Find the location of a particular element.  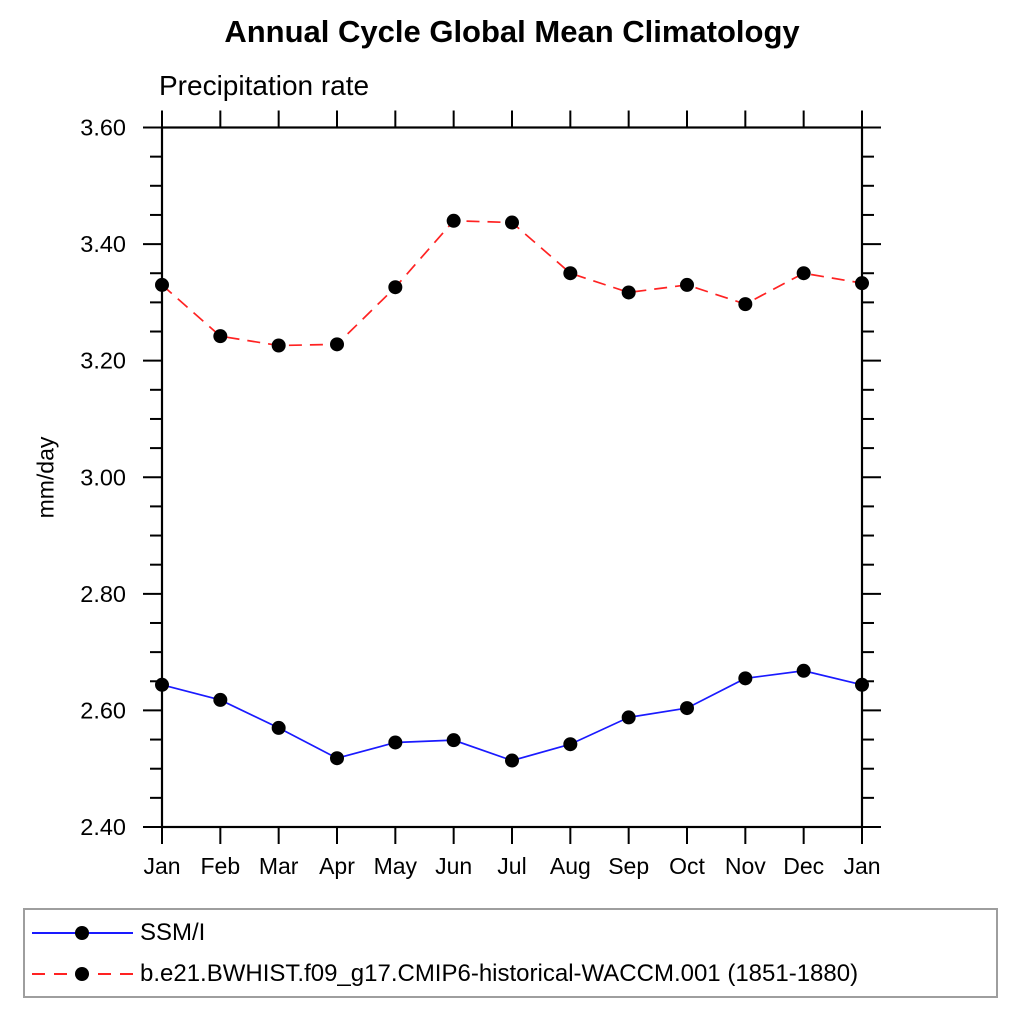

x-tick-label: Oct is located at coordinates (687, 866).